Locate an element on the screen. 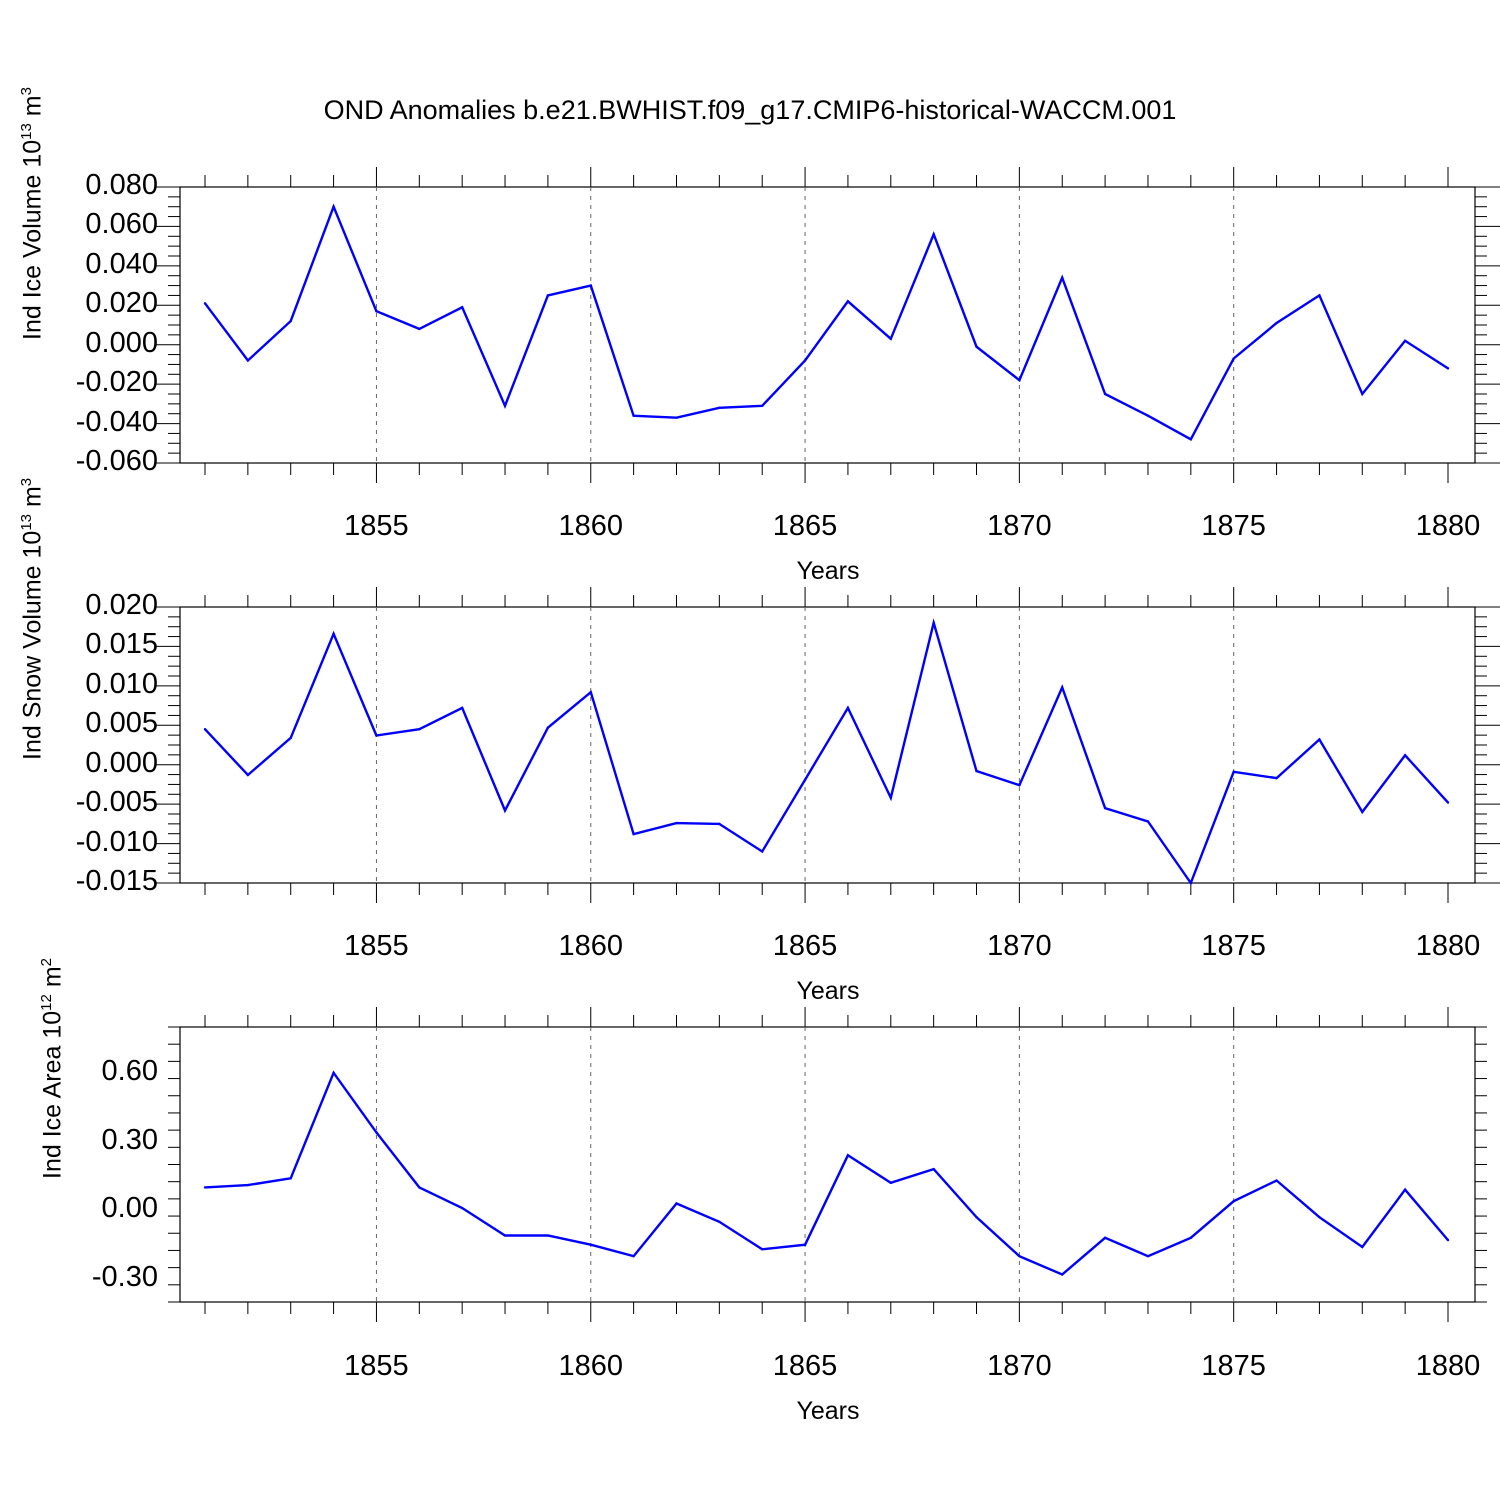 This screenshot has width=1500, height=1500. y-axis-title: Ind Snow Volume 1013 m3 is located at coordinates (32, 618).